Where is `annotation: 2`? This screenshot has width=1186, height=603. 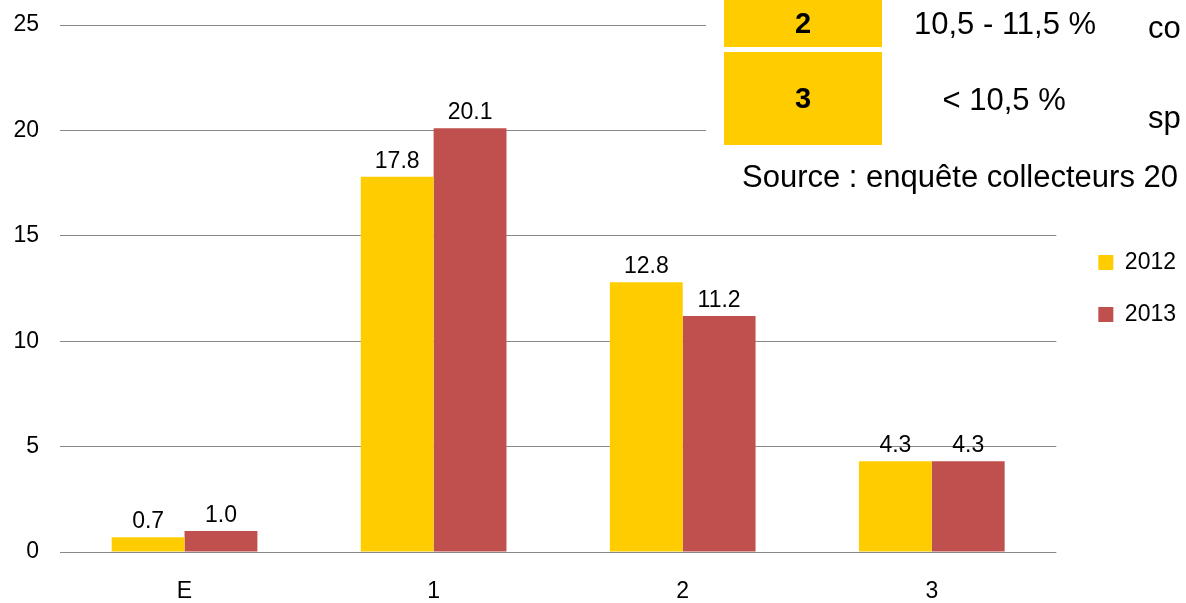 annotation: 2 is located at coordinates (803, 23).